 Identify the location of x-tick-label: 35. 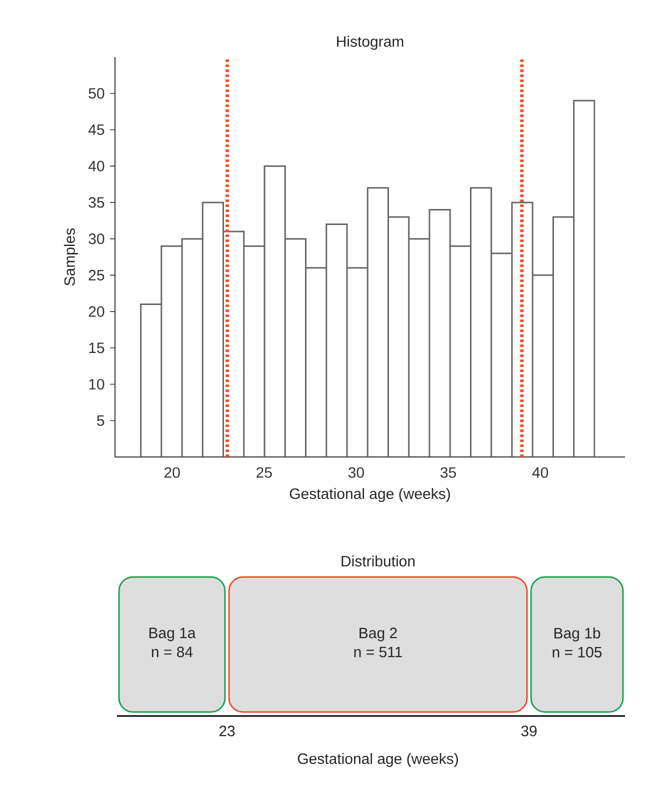
(448, 472).